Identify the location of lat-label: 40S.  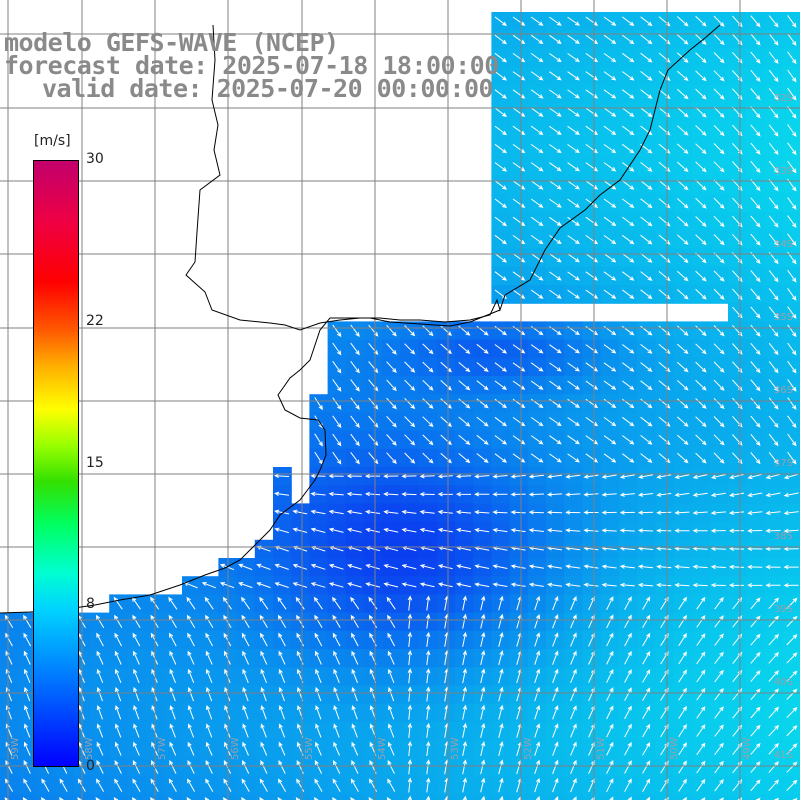
(783, 682).